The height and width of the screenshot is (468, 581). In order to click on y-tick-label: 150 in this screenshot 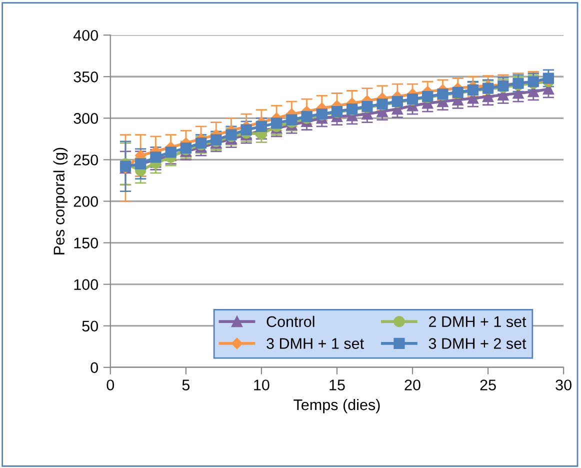, I will do `click(86, 243)`.